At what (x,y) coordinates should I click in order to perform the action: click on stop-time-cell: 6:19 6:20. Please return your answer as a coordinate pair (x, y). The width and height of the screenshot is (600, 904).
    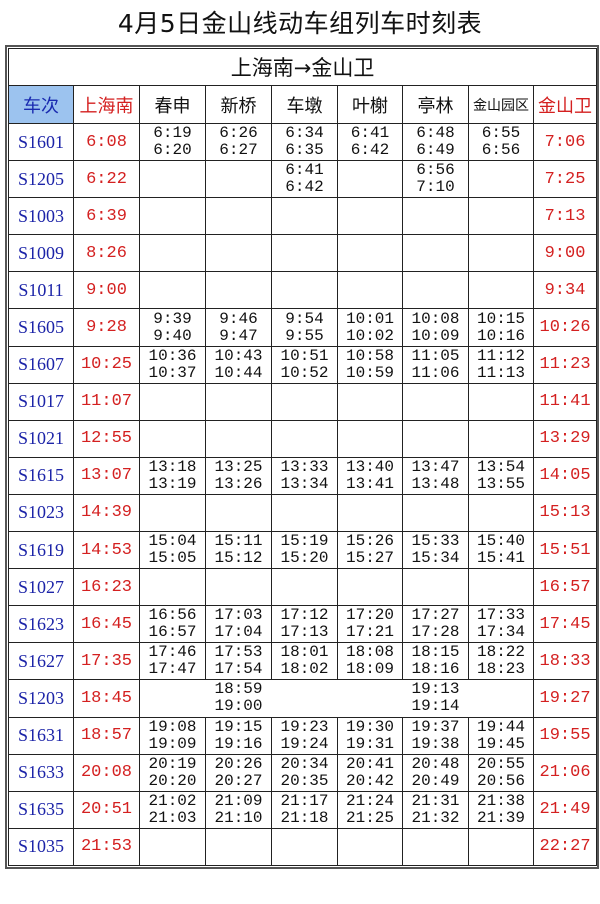
    Looking at the image, I should click on (172, 142).